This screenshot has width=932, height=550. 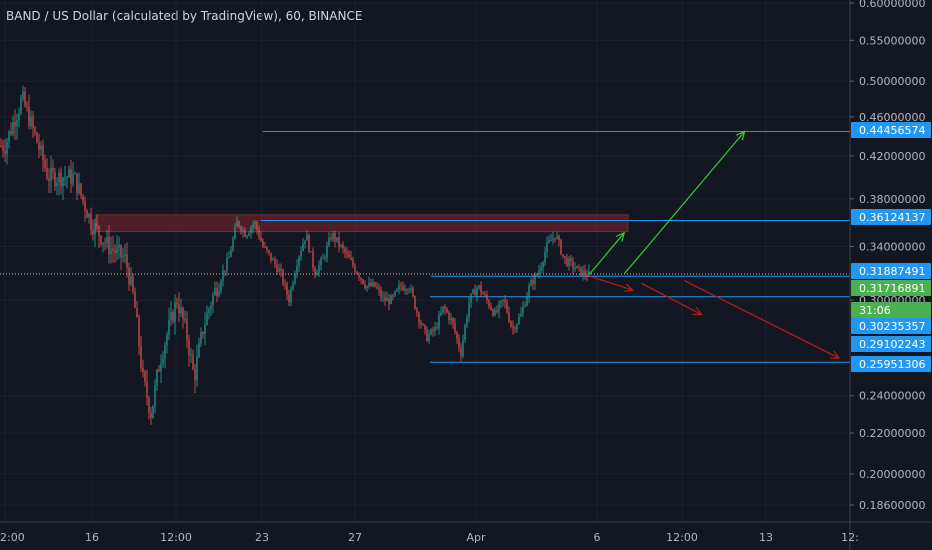 I want to click on price-tag-label: 0.30235357, so click(x=892, y=326).